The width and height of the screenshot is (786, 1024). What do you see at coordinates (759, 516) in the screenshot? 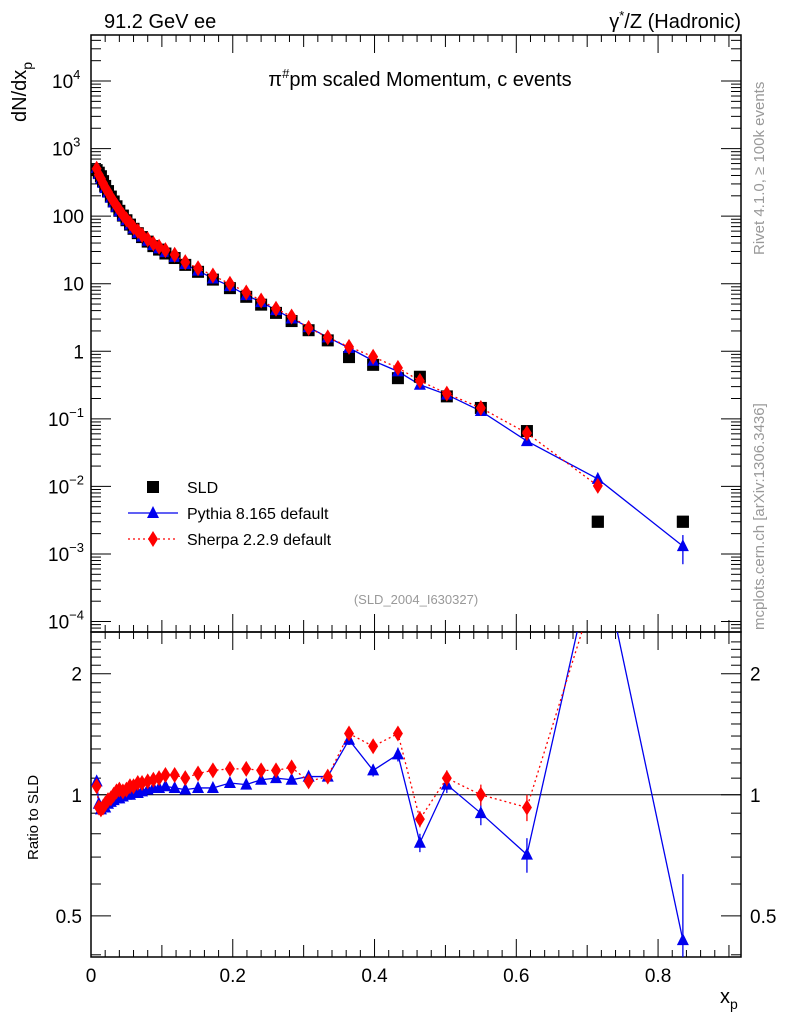
I see `mcplots-label: mcplots.cern.ch [arXiv:1306.3436]` at bounding box center [759, 516].